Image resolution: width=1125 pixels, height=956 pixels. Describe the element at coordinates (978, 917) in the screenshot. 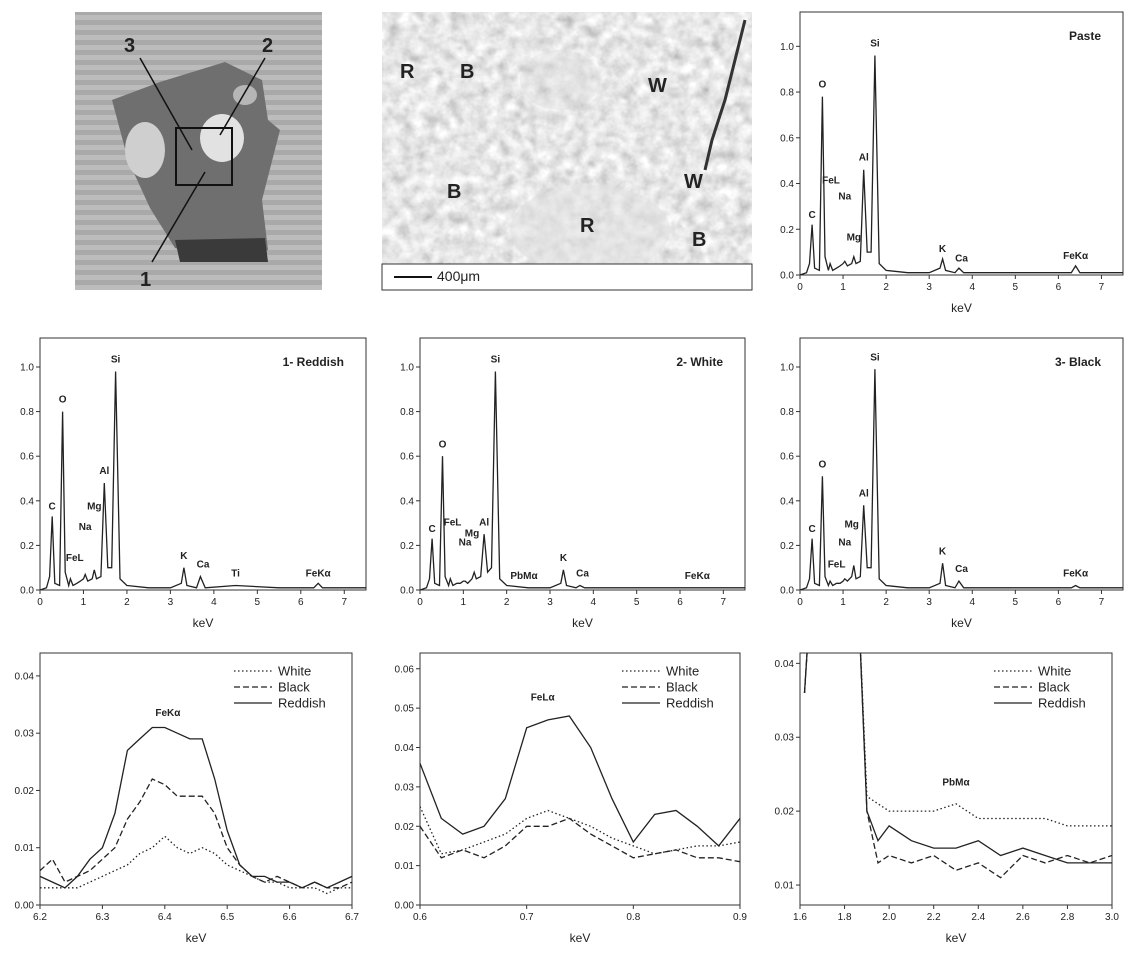

I see `x-tick-label: 2.4` at that location.